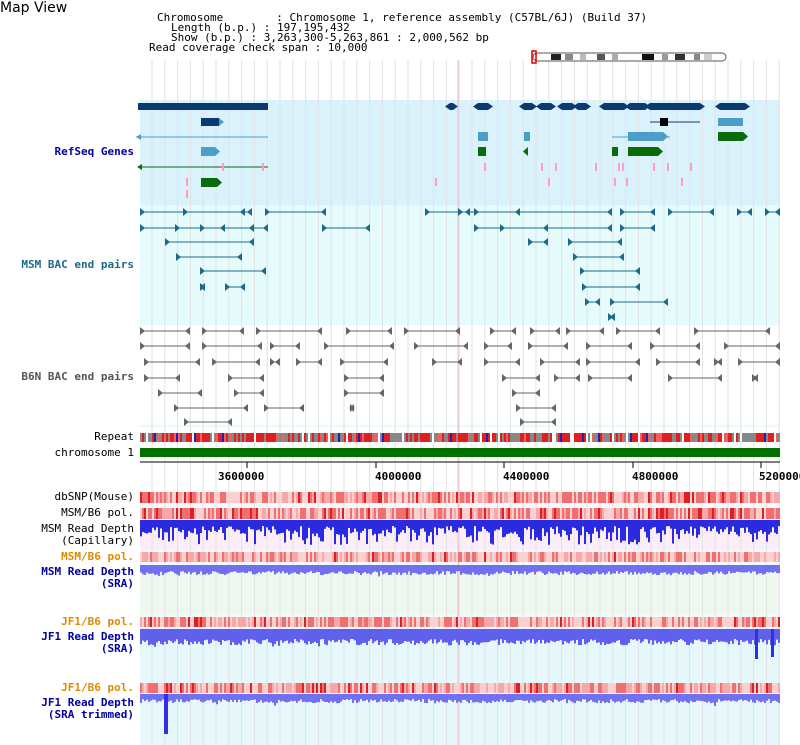  I want to click on track-label-b6n-bac: B6N BAC end pairs, so click(77, 376).